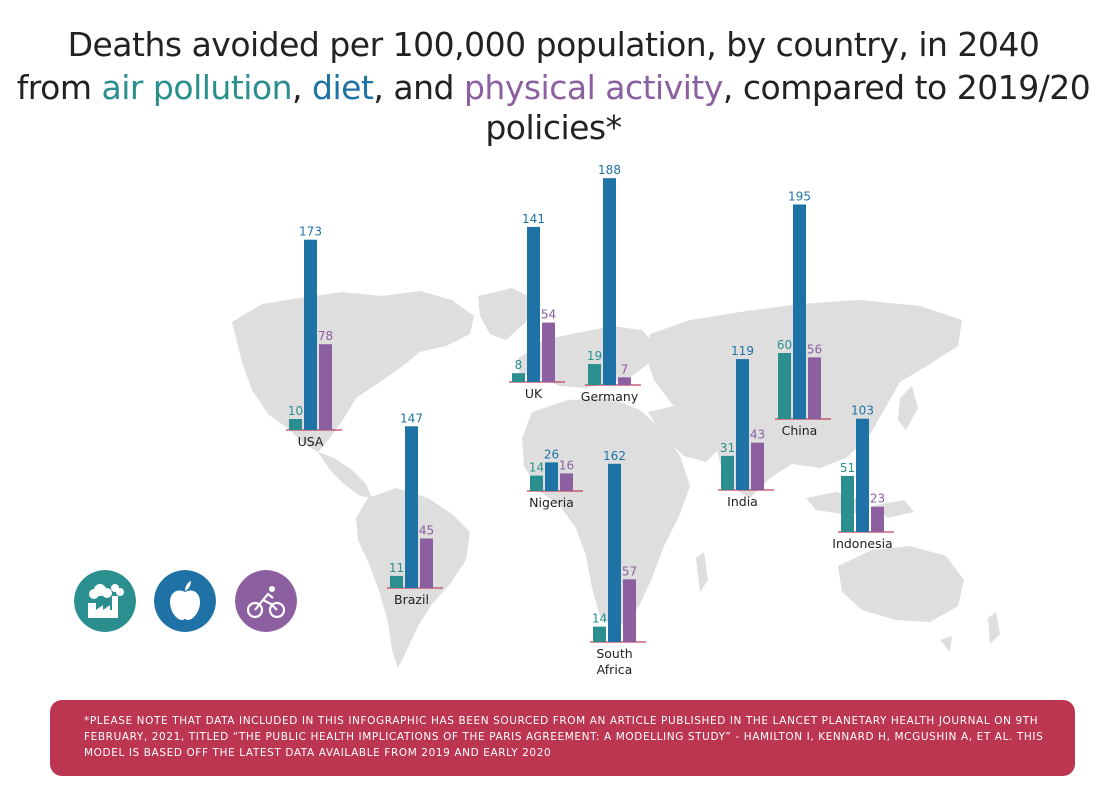 This screenshot has height=789, width=1107. What do you see at coordinates (625, 369) in the screenshot?
I see `data-label-germany-physical-activity: 7` at bounding box center [625, 369].